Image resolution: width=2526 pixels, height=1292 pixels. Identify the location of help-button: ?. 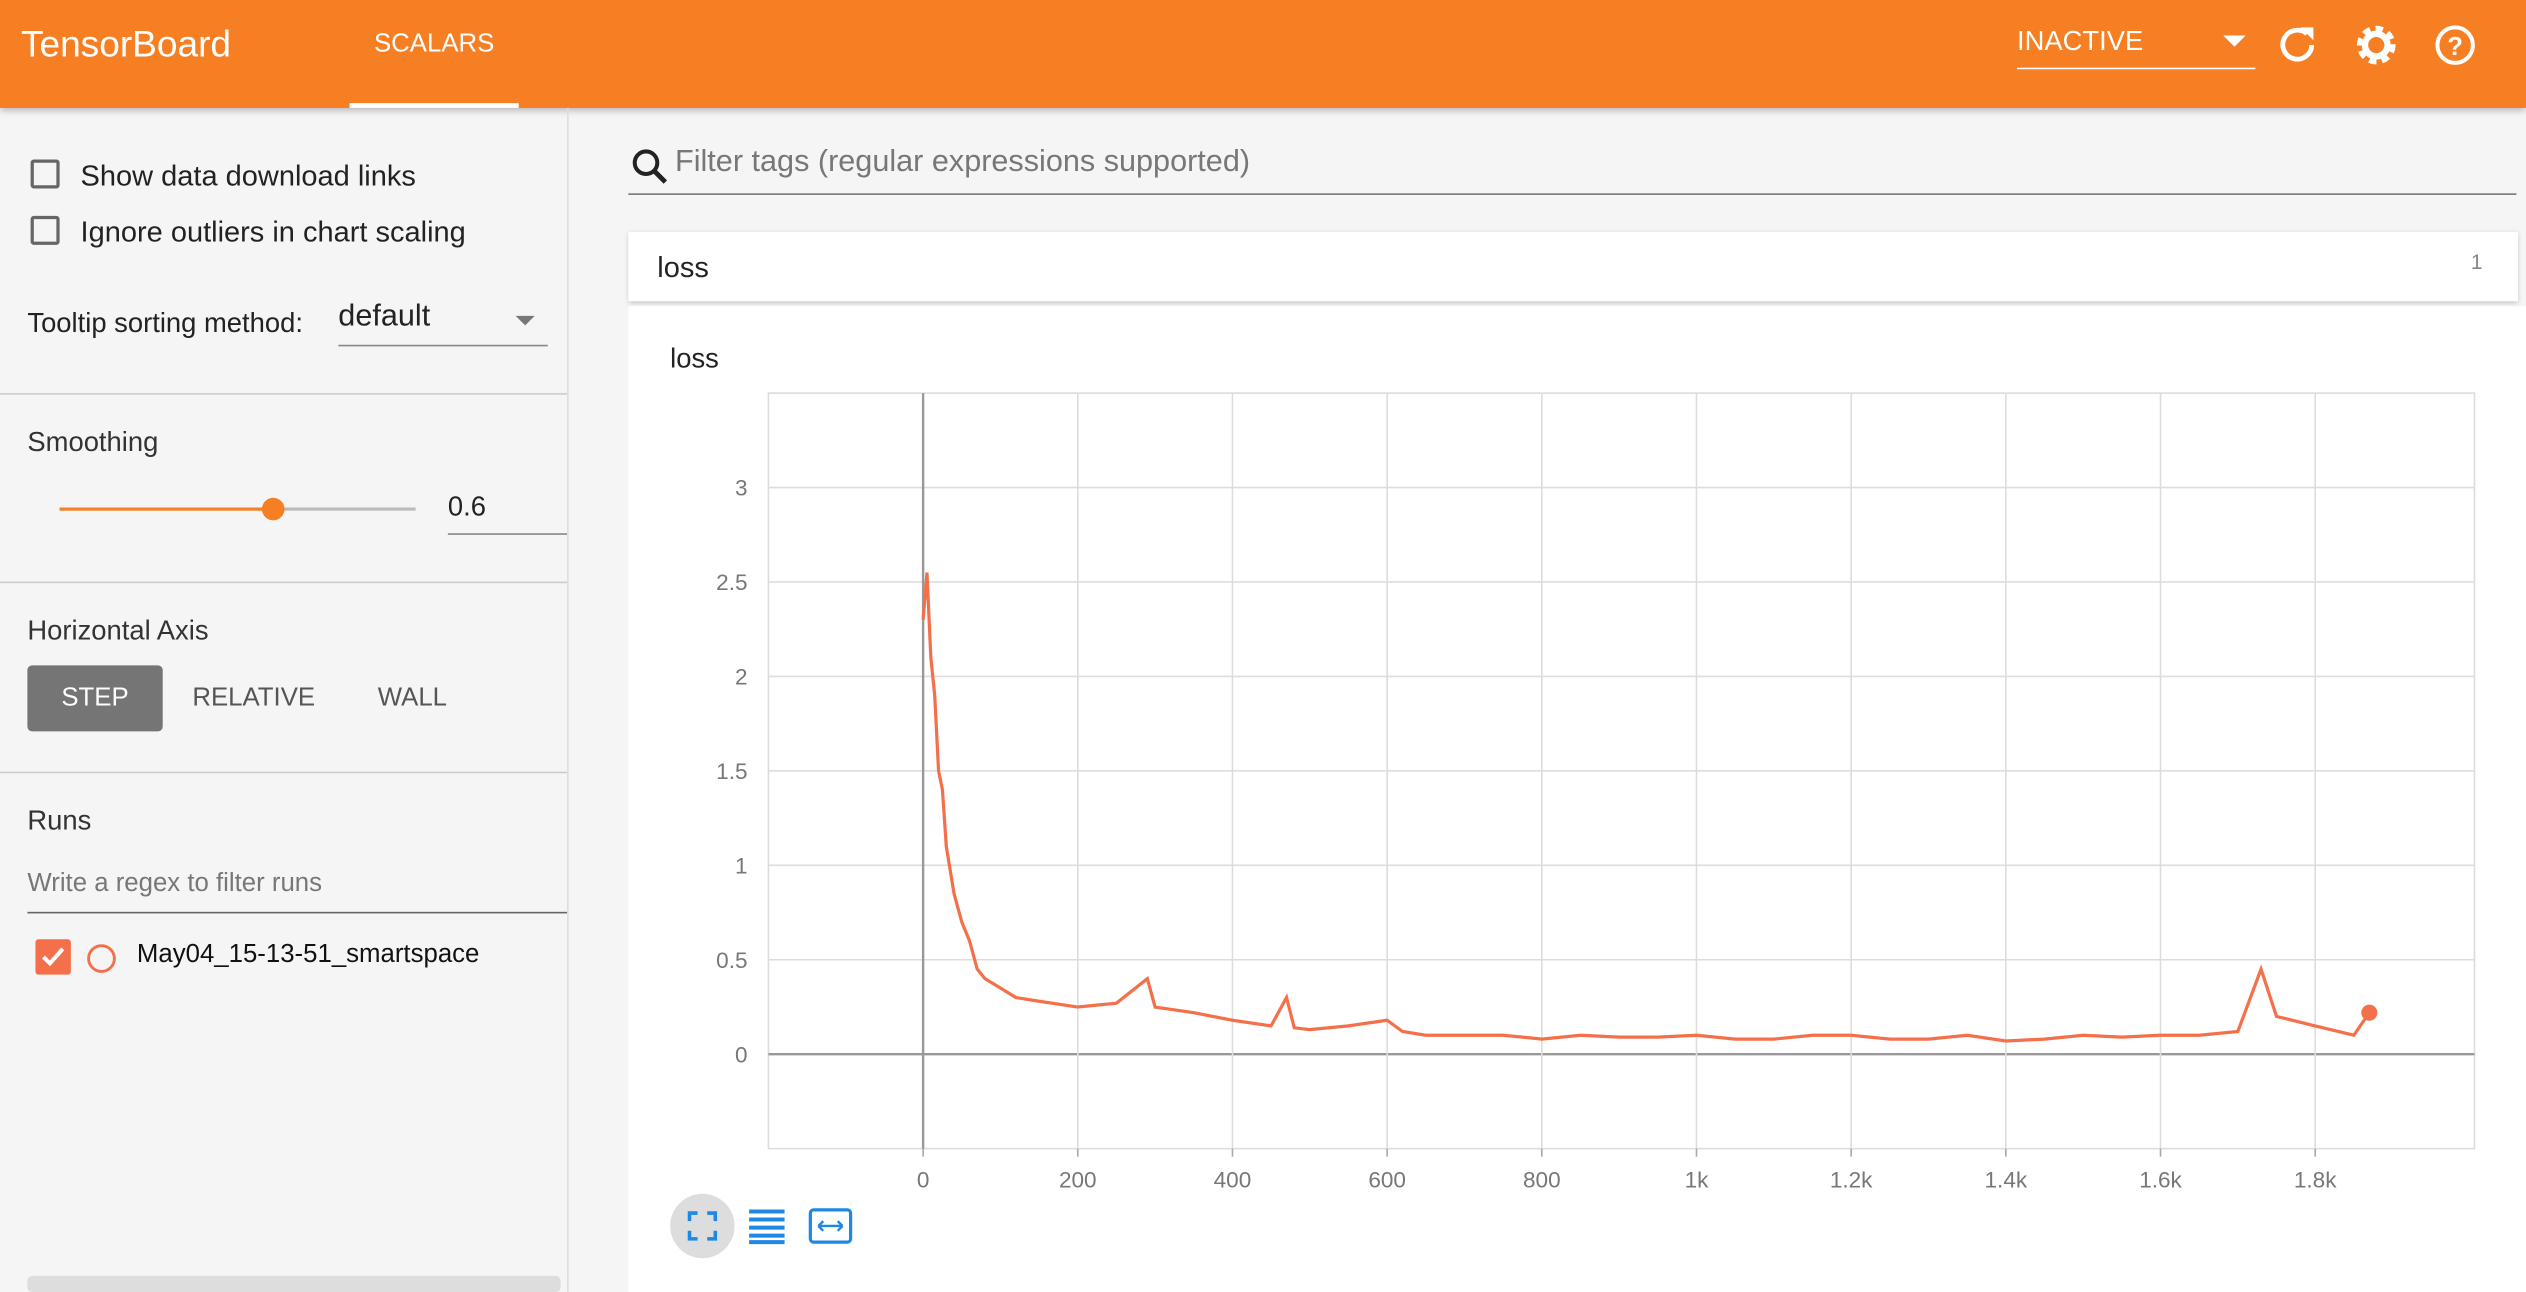
(2457, 45).